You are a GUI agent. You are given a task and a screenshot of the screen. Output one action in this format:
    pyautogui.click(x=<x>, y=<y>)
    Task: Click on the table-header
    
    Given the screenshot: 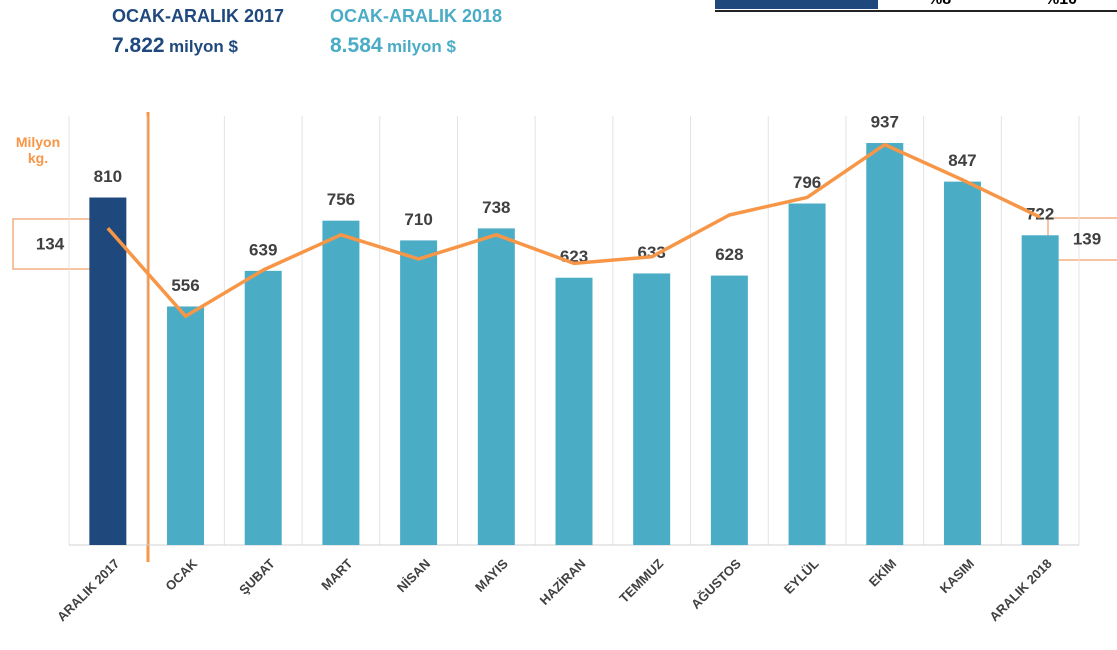 What is the action you would take?
    pyautogui.click(x=796, y=4)
    